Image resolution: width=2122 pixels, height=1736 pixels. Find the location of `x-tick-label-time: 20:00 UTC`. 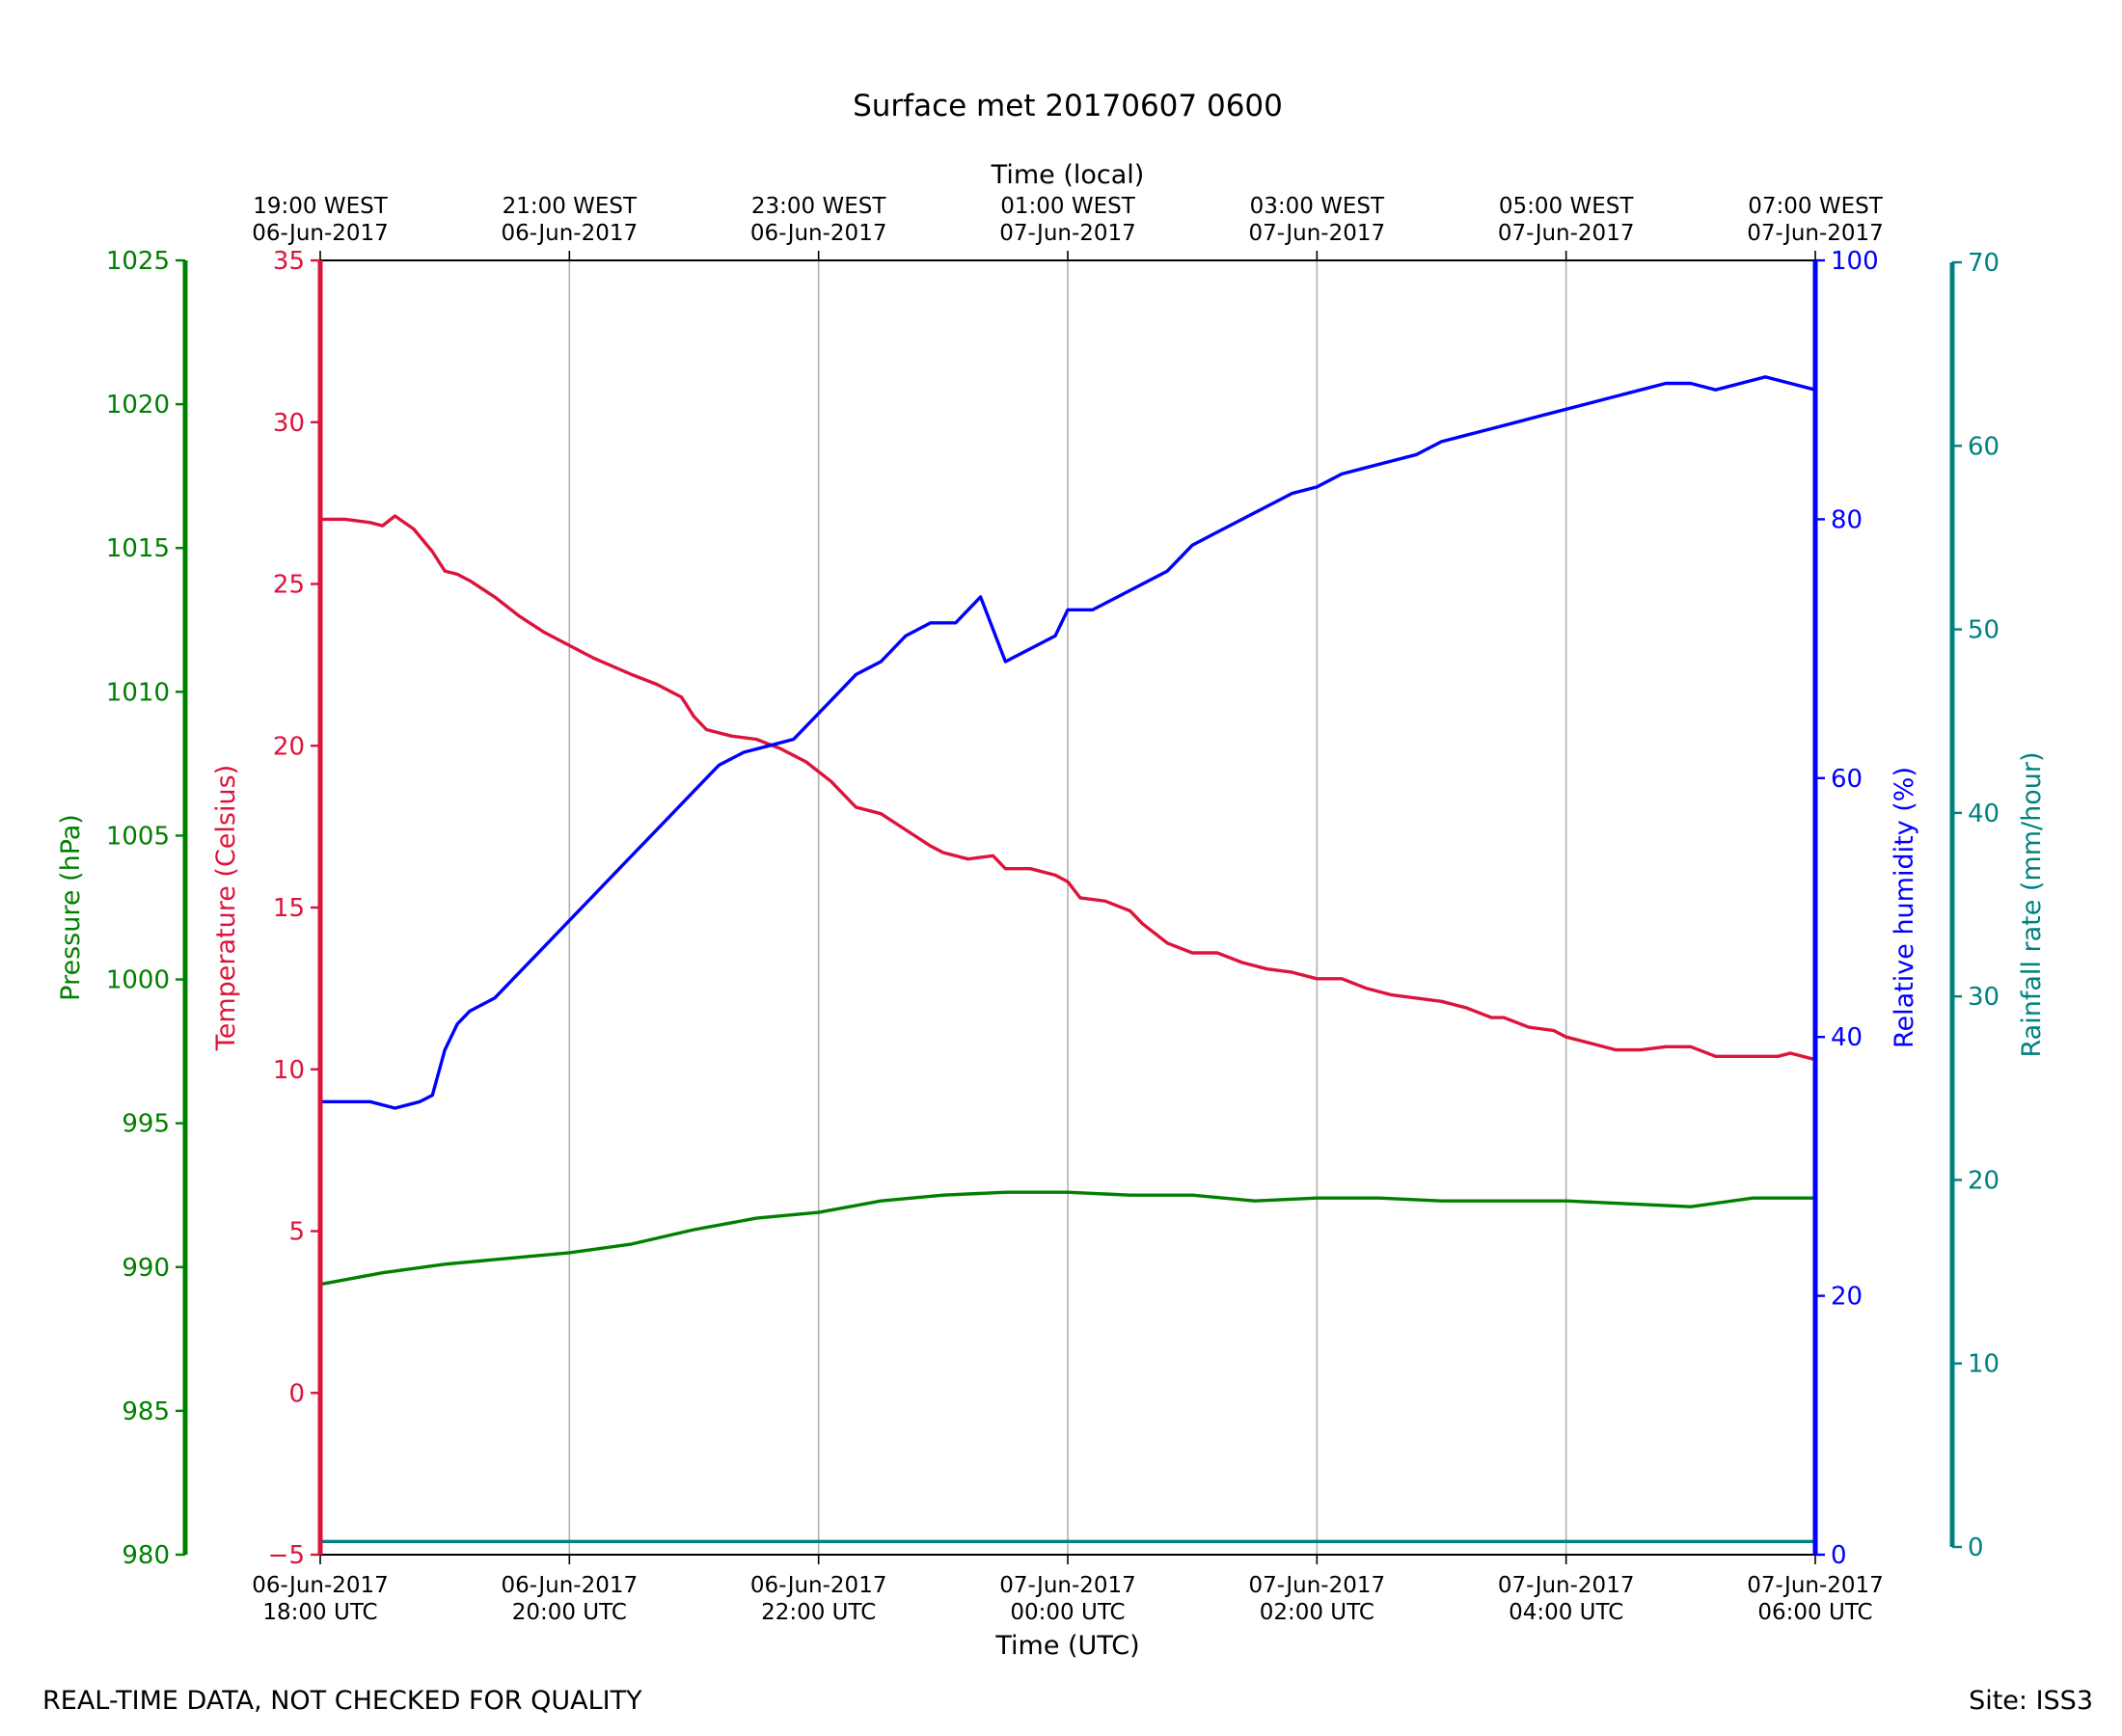

x-tick-label-time: 20:00 UTC is located at coordinates (569, 1612).